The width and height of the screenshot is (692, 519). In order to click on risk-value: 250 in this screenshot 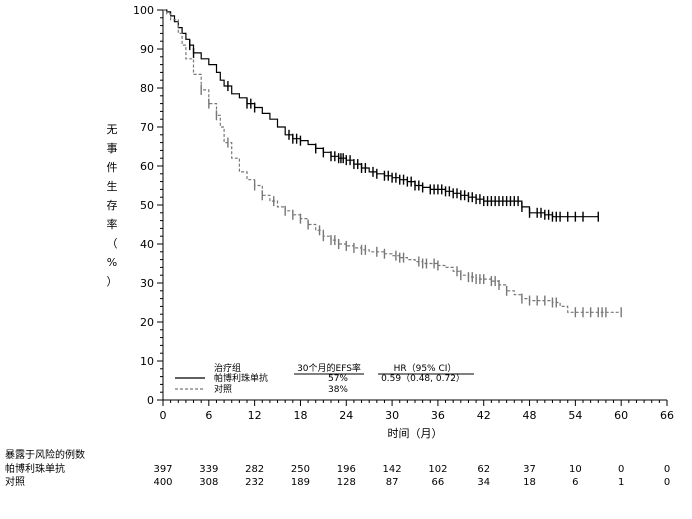, I will do `click(300, 469)`.